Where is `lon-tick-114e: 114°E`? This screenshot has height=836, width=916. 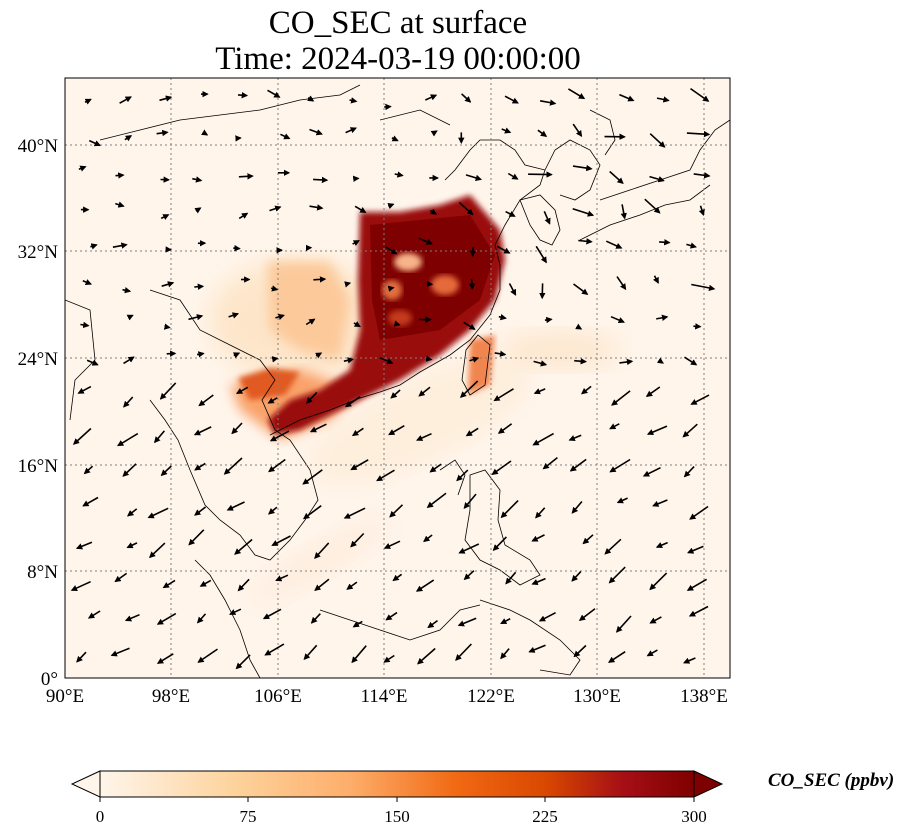
lon-tick-114e: 114°E is located at coordinates (384, 696).